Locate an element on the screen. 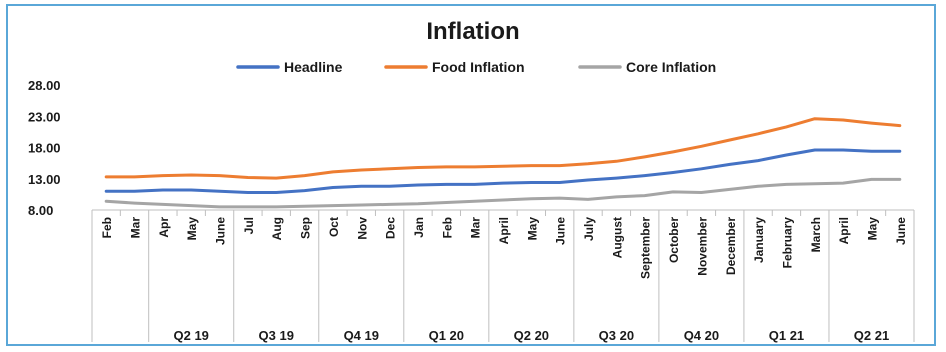 The image size is (946, 352). y-tick-label: 28.00 is located at coordinates (44, 85).